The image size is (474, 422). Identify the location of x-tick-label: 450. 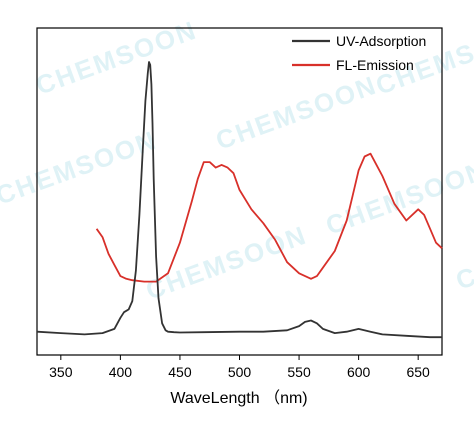
(180, 372).